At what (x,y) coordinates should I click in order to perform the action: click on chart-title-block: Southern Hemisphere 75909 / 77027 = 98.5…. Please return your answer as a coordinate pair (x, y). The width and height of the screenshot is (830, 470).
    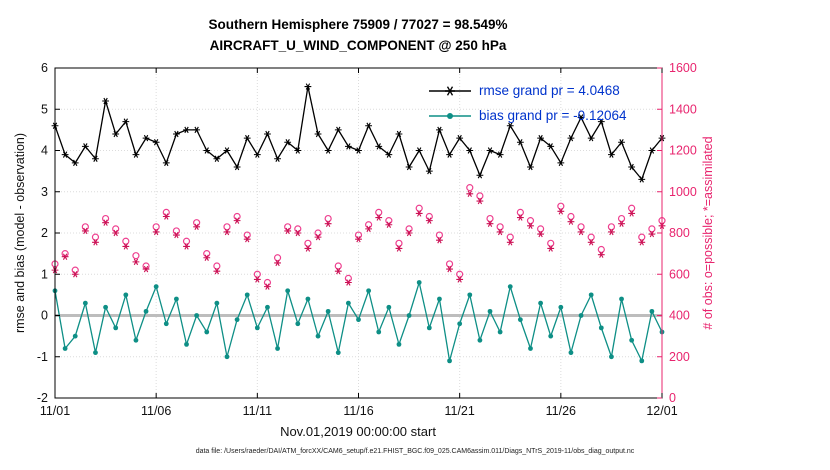
    Looking at the image, I should click on (357, 35).